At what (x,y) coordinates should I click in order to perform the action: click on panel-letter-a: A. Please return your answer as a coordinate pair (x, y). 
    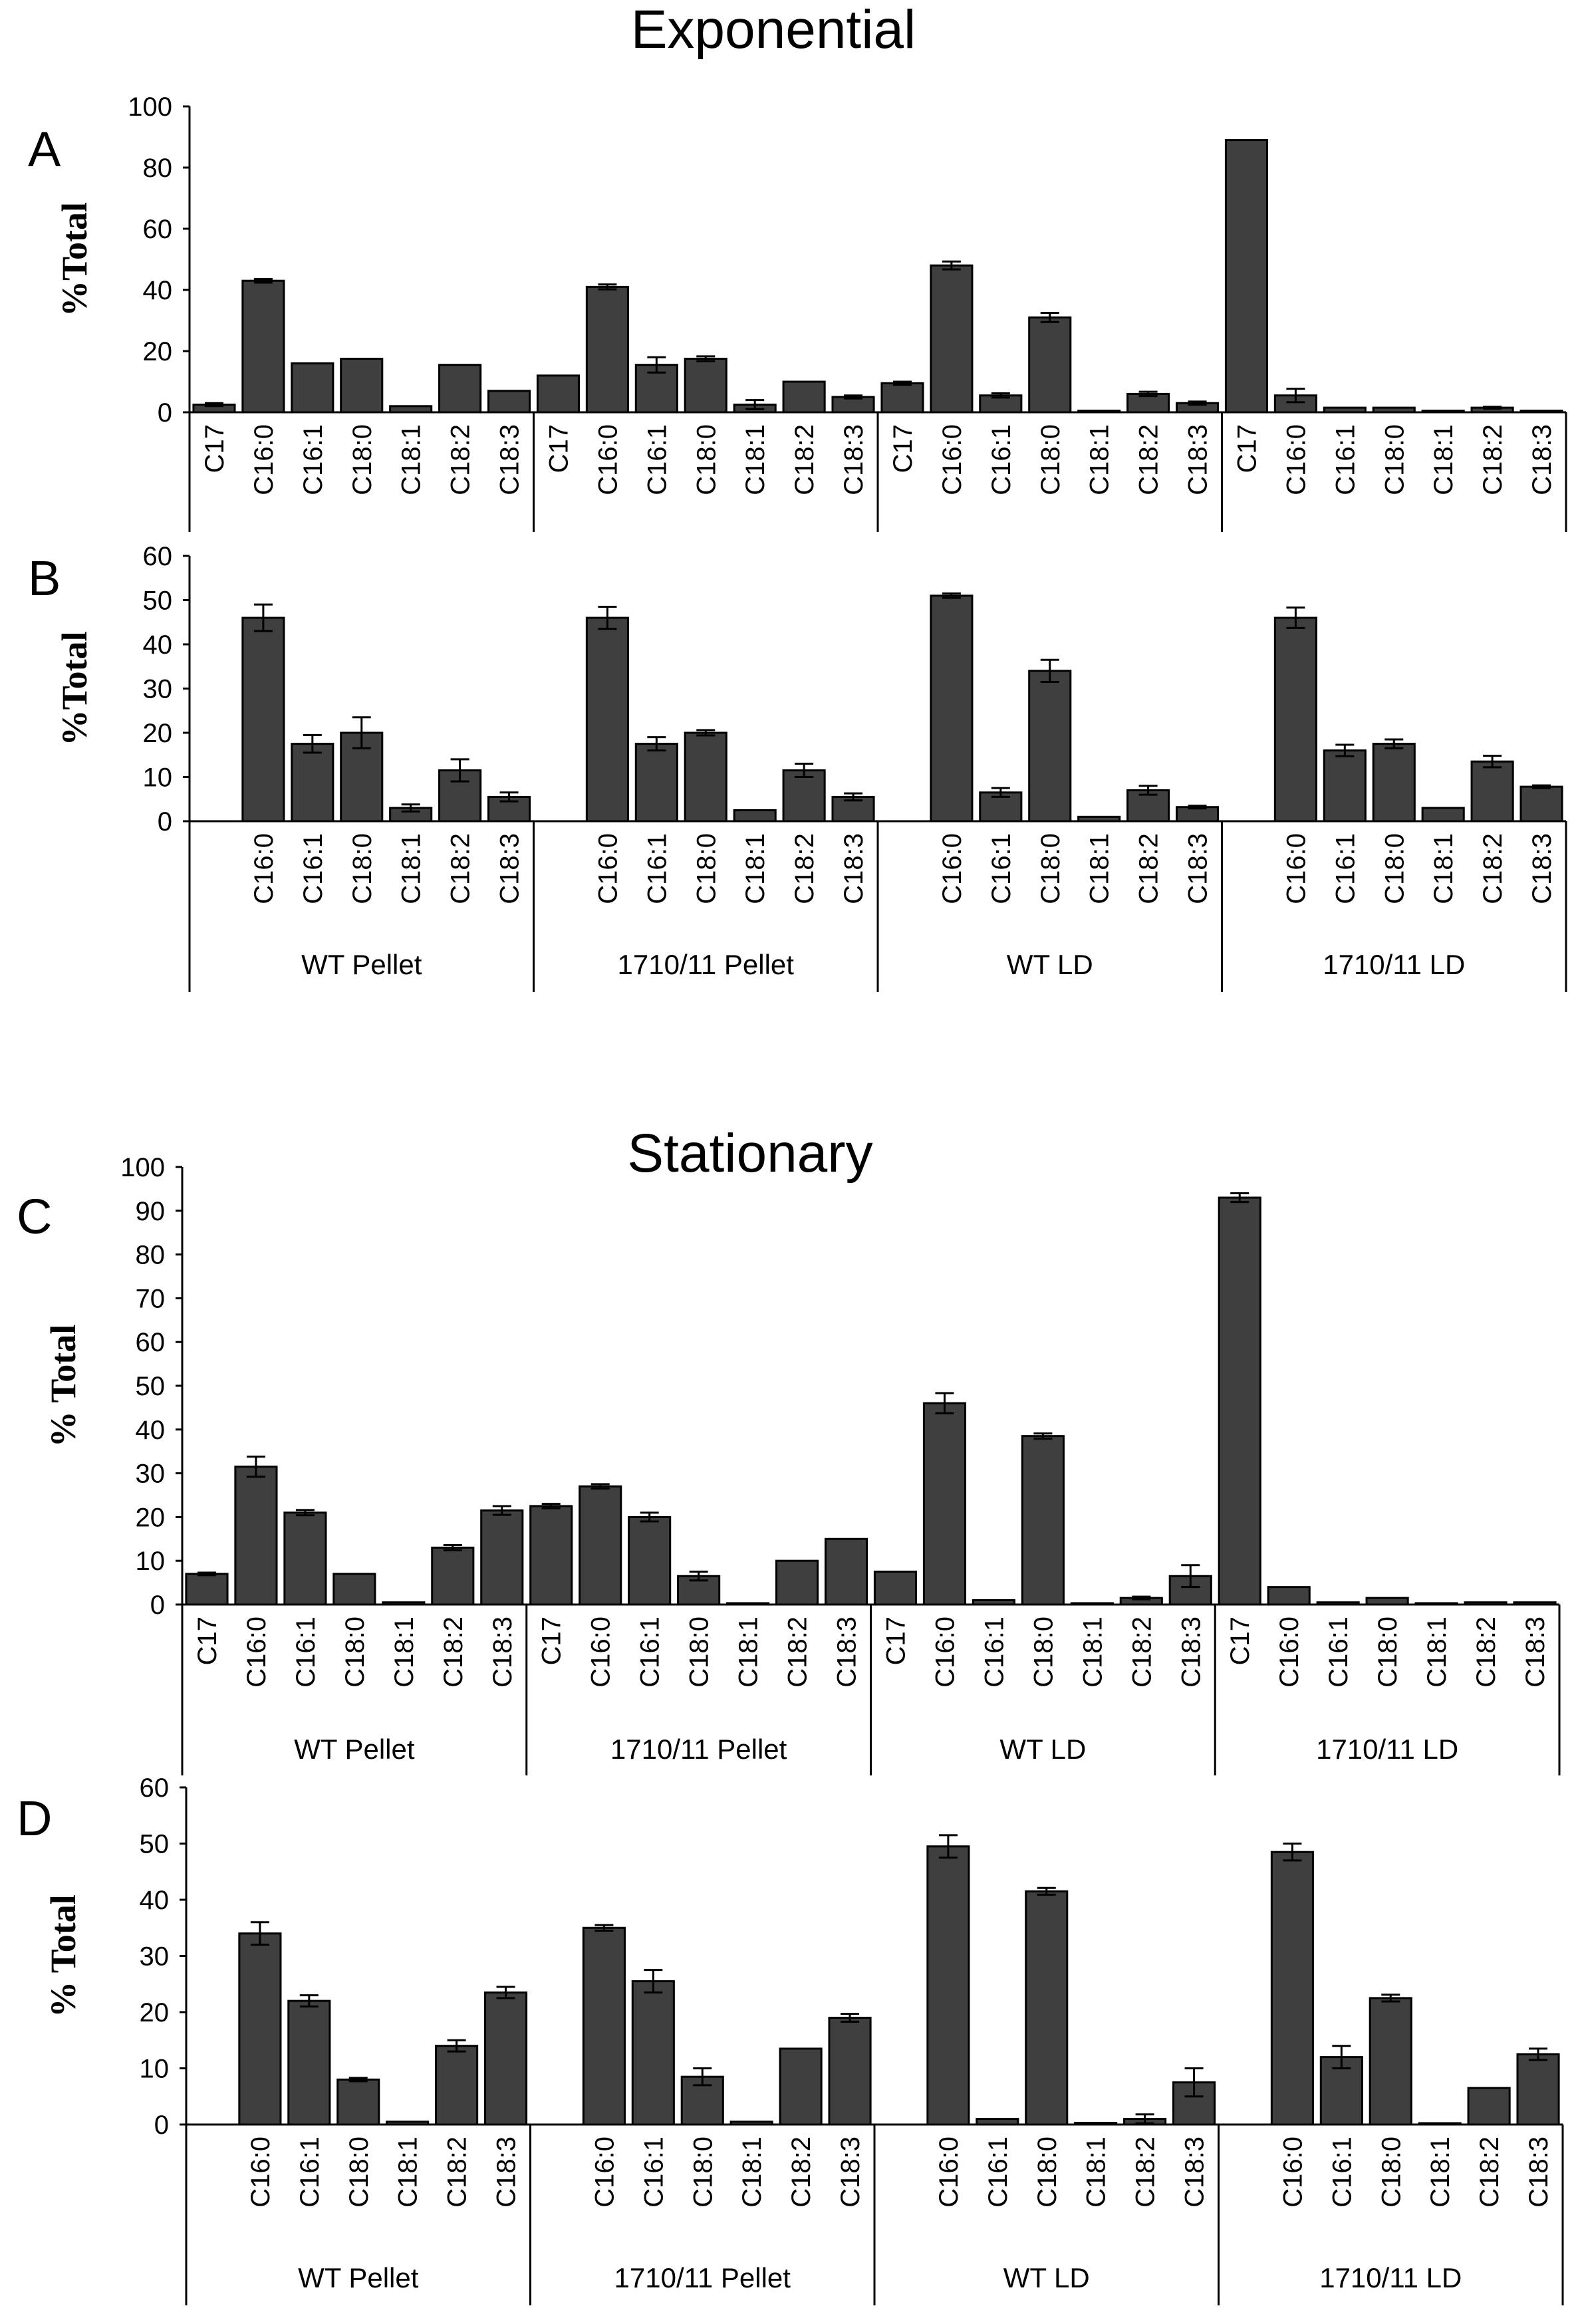
    Looking at the image, I should click on (44, 149).